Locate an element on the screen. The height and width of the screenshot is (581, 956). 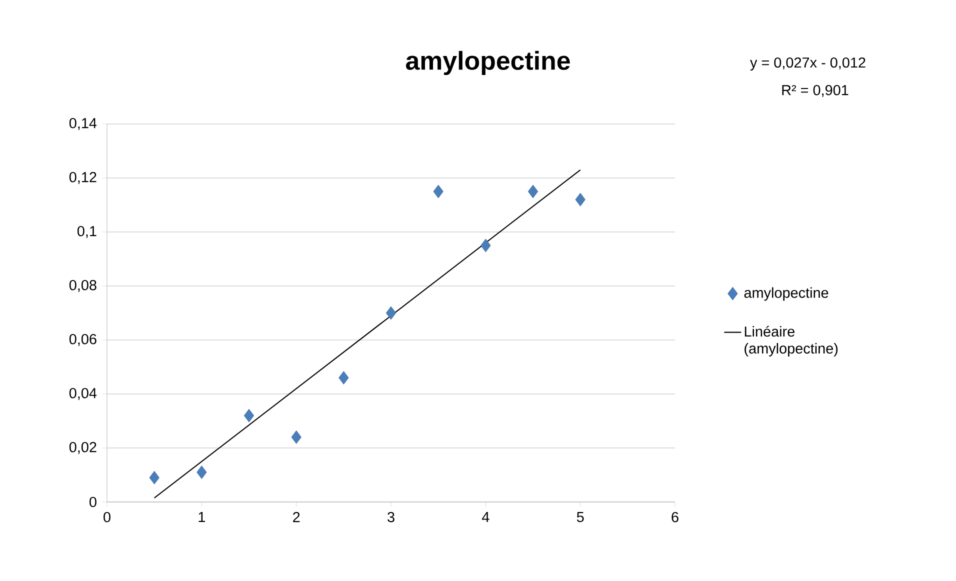
y-tick-label: 0,06 is located at coordinates (82, 340).